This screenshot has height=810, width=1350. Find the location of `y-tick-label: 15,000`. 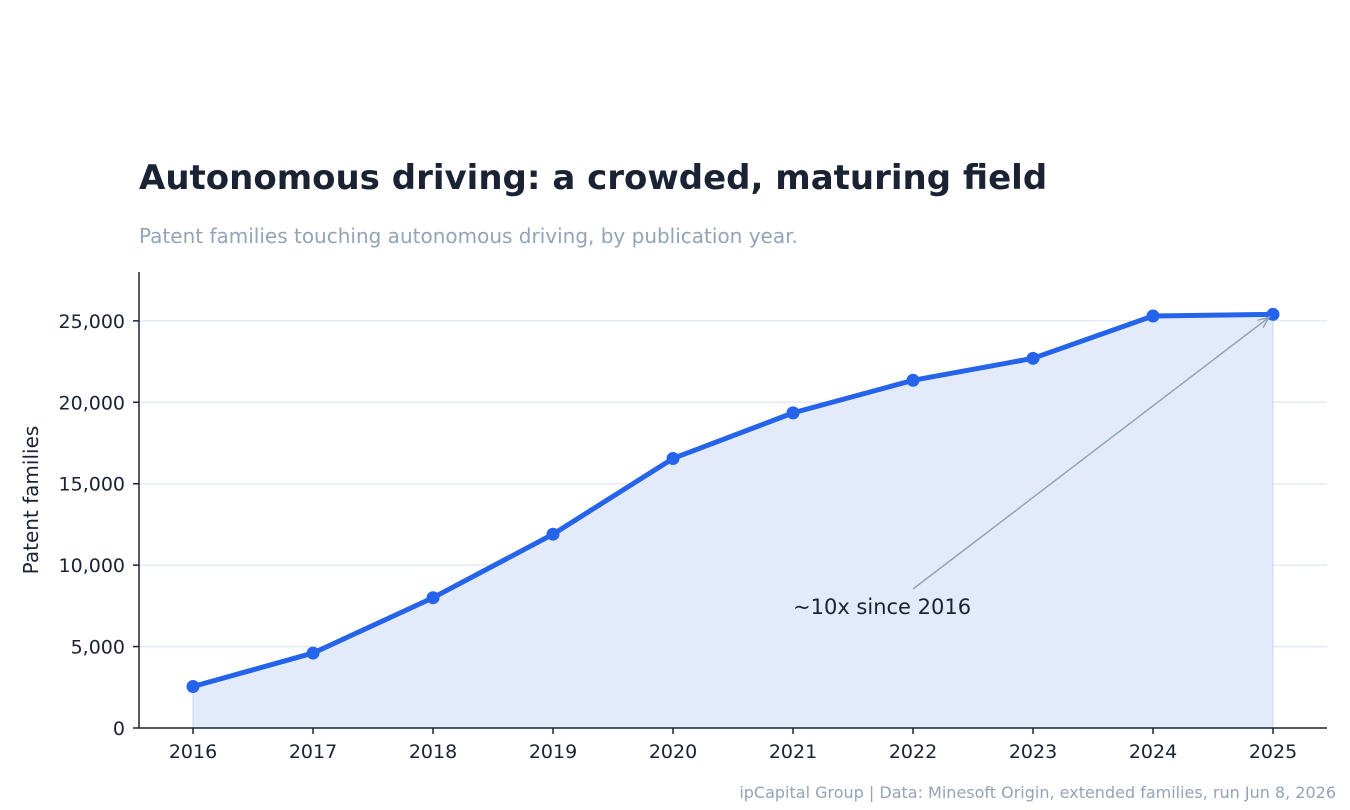

y-tick-label: 15,000 is located at coordinates (92, 485).